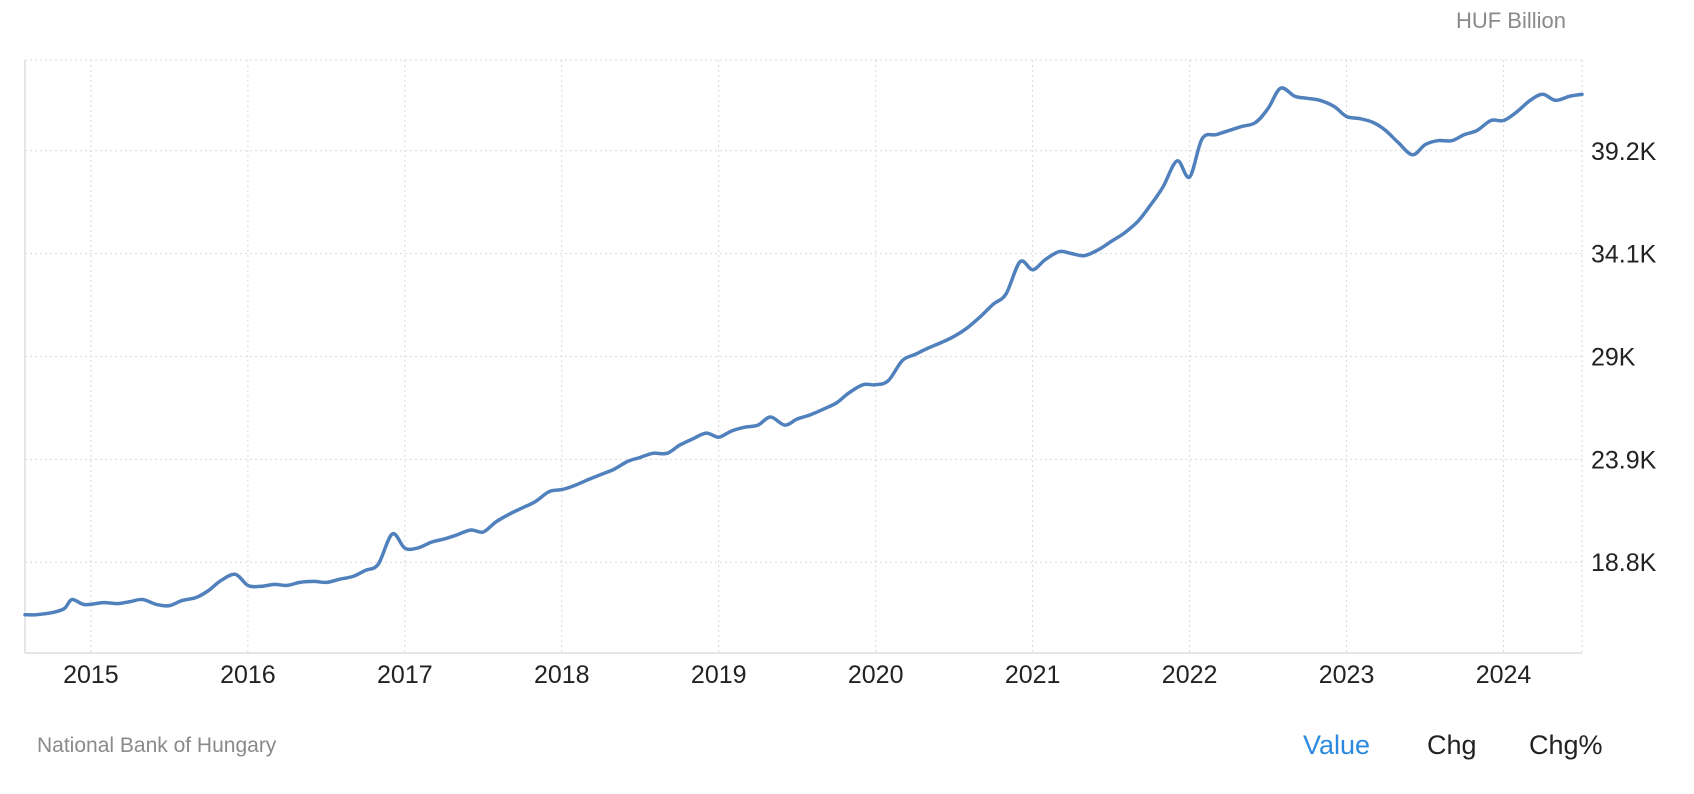 The height and width of the screenshot is (794, 1694). Describe the element at coordinates (1613, 358) in the screenshot. I see `y-tick-label: 29K` at that location.